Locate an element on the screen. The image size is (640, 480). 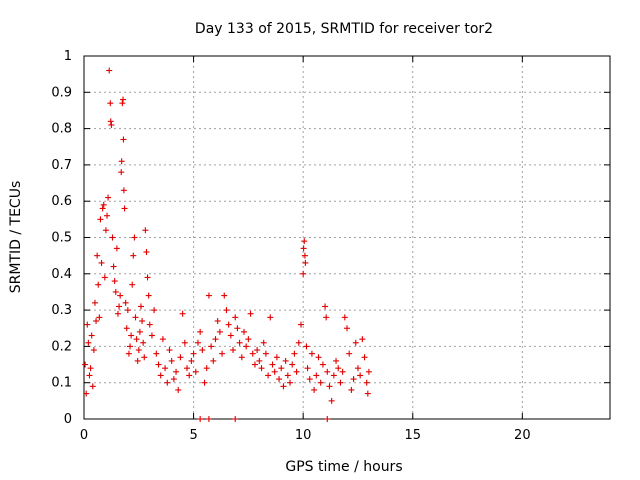
x-tick-label: 0 is located at coordinates (84, 435).